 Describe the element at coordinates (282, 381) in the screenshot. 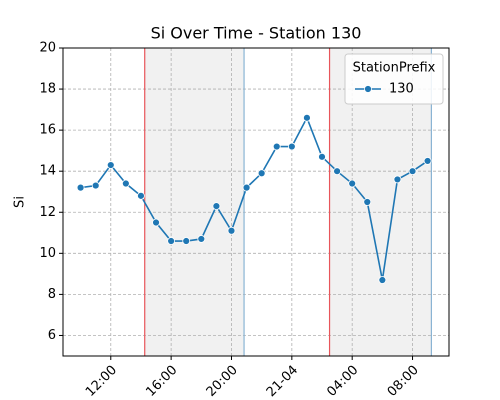

I see `x-tick-label: 21-04` at that location.